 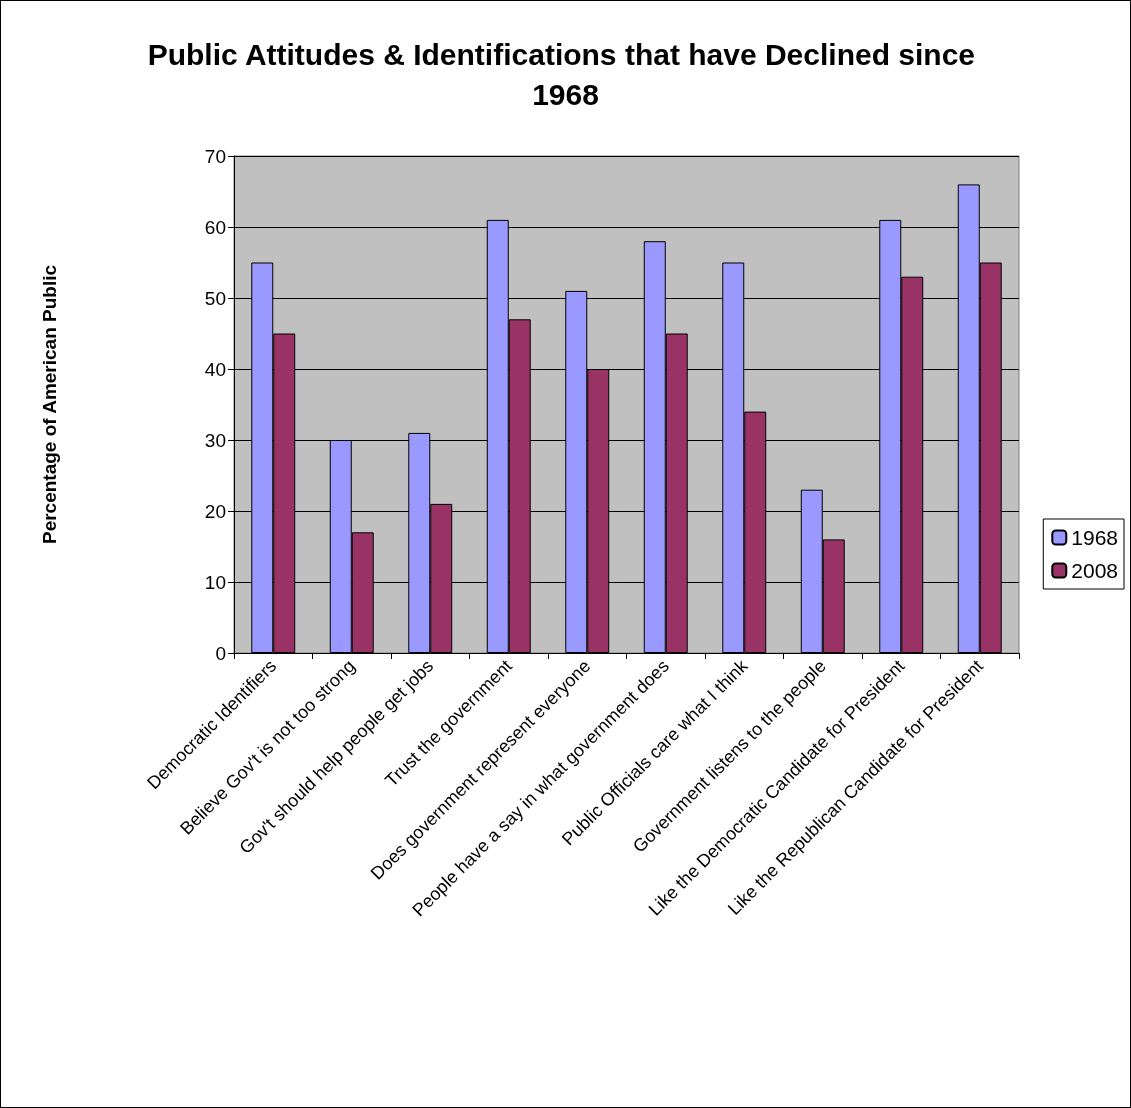 What do you see at coordinates (1094, 537) in the screenshot?
I see `legend-label: 1968` at bounding box center [1094, 537].